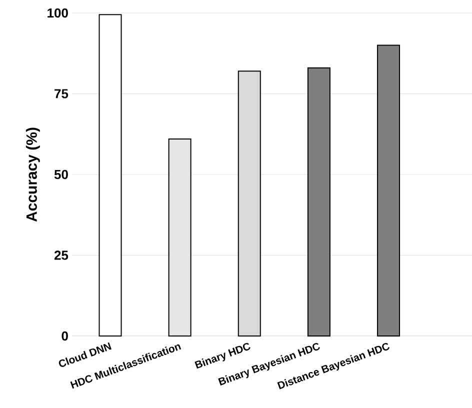 Image resolution: width=472 pixels, height=408 pixels. I want to click on y-tick-label: 50, so click(61, 175).